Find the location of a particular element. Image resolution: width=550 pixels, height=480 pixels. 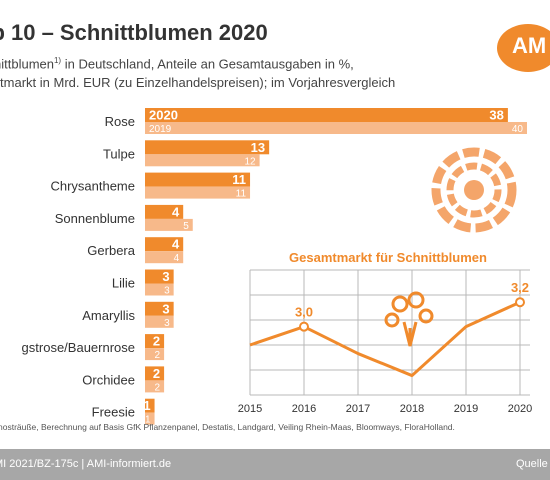

inset-data-label: 3,0 is located at coordinates (304, 312).